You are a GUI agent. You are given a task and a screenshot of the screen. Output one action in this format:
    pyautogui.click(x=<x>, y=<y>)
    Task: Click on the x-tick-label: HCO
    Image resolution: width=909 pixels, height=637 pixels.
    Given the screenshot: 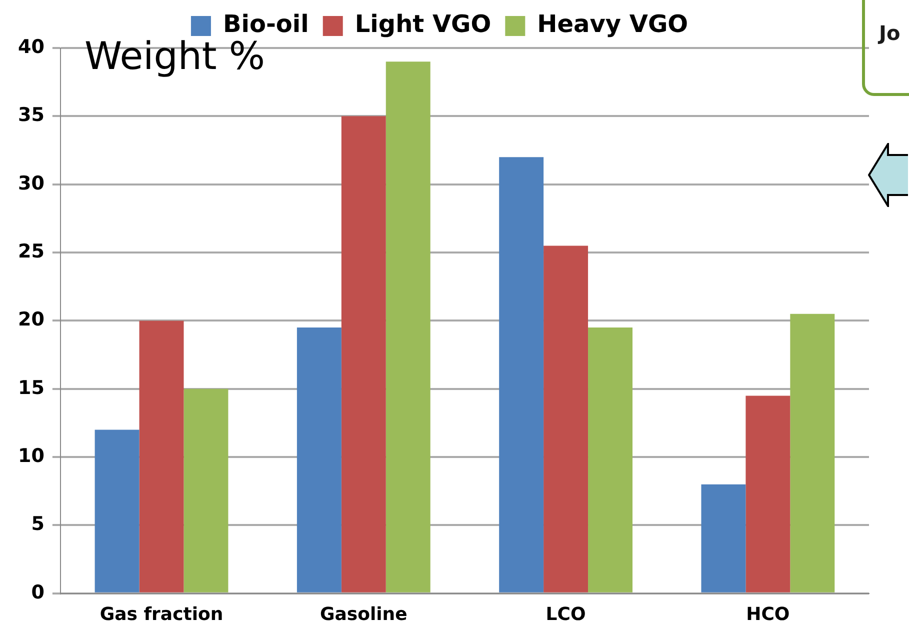 What is the action you would take?
    pyautogui.click(x=768, y=614)
    